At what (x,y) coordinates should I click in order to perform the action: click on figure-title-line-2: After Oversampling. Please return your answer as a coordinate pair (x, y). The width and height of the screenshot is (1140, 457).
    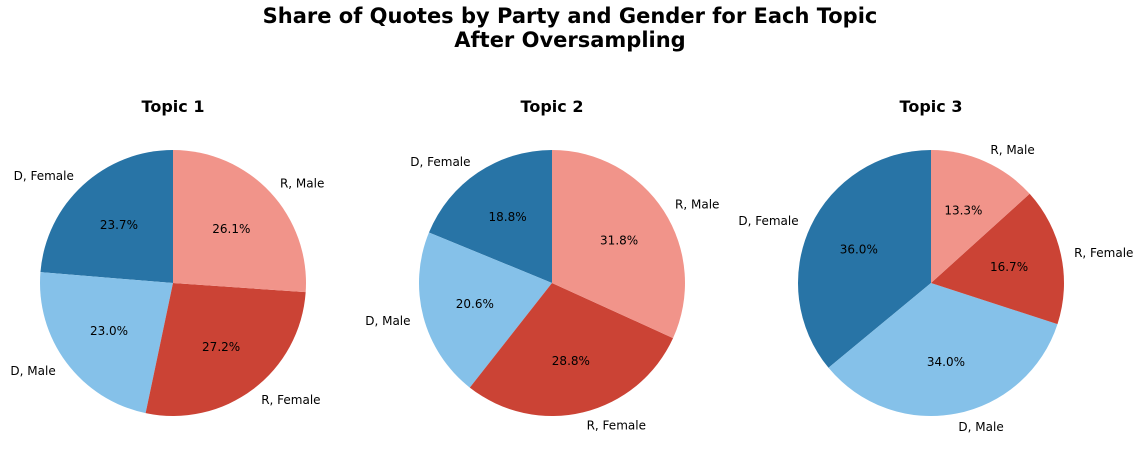
    Looking at the image, I should click on (570, 40).